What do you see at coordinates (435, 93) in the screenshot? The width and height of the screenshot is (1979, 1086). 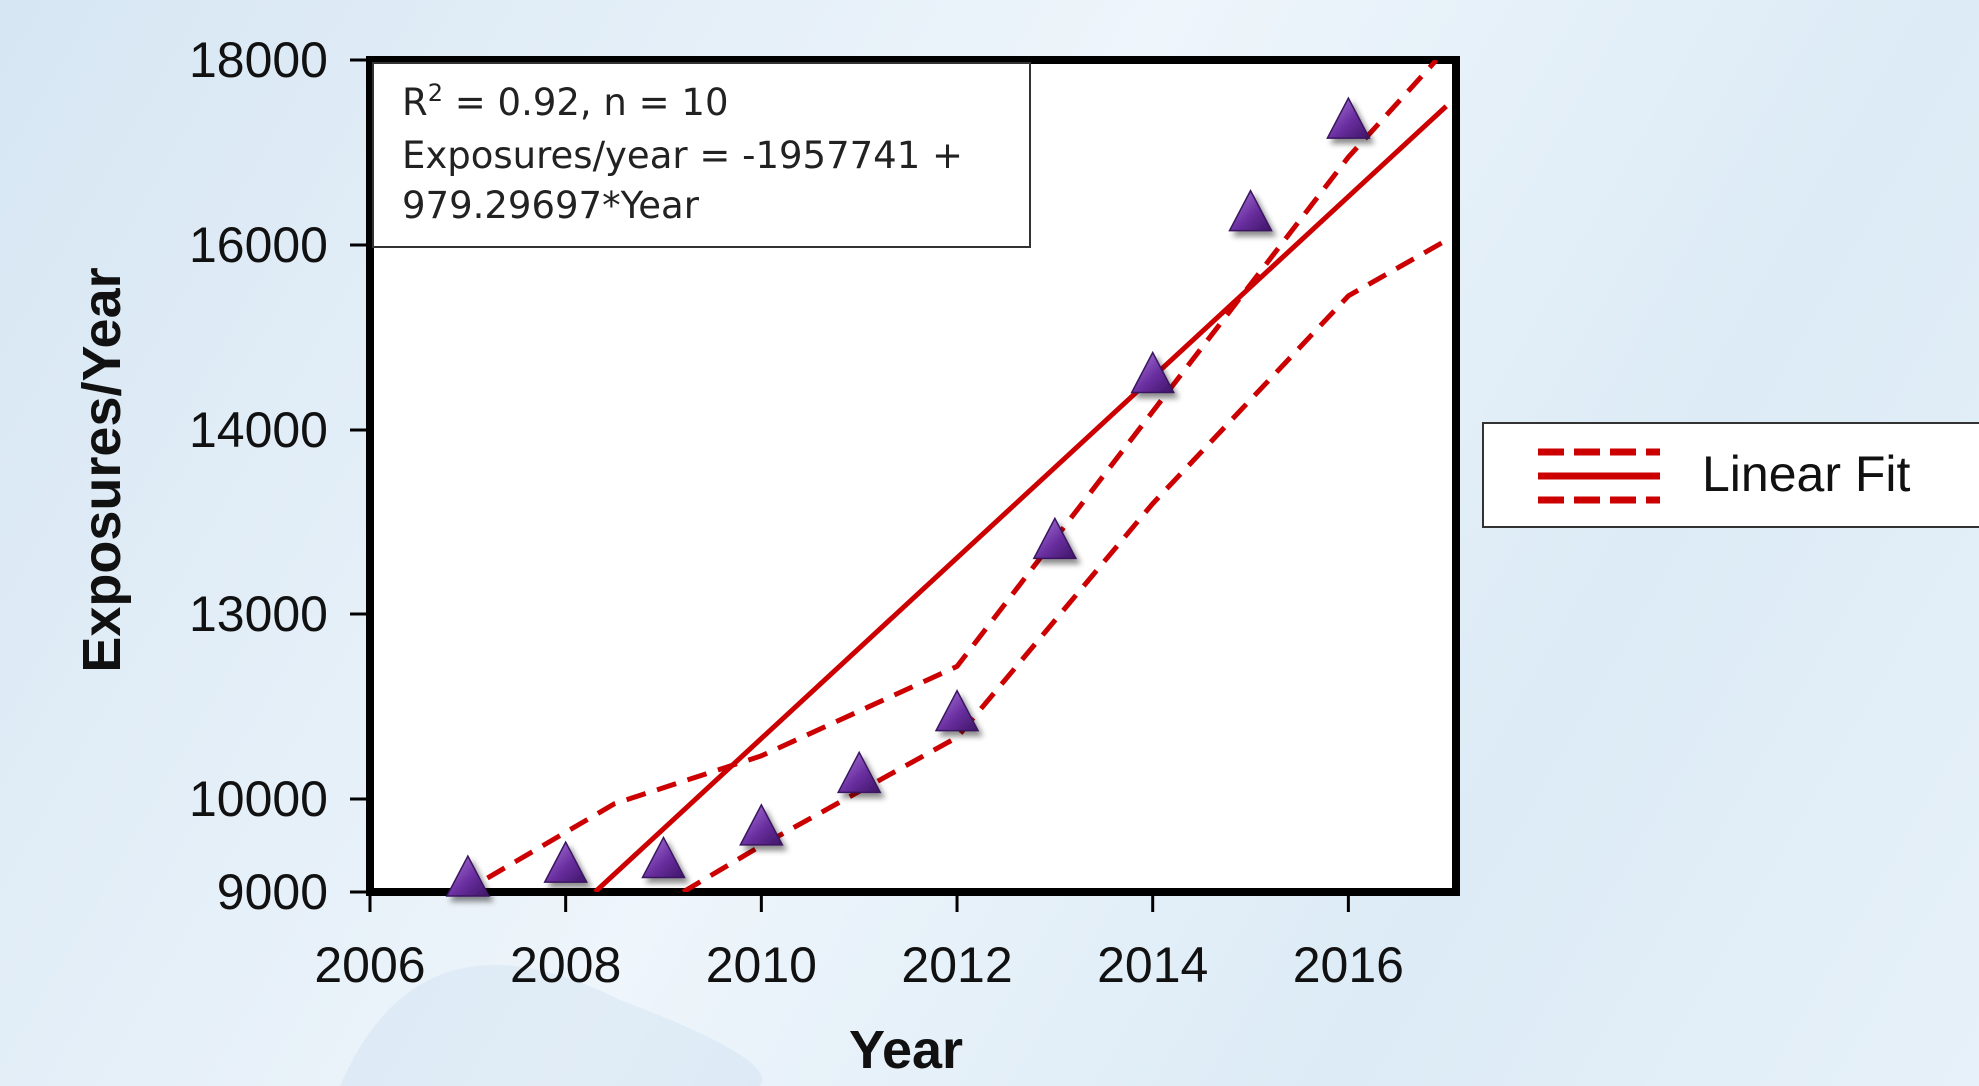 I see `annotation-r-superscript: 2` at bounding box center [435, 93].